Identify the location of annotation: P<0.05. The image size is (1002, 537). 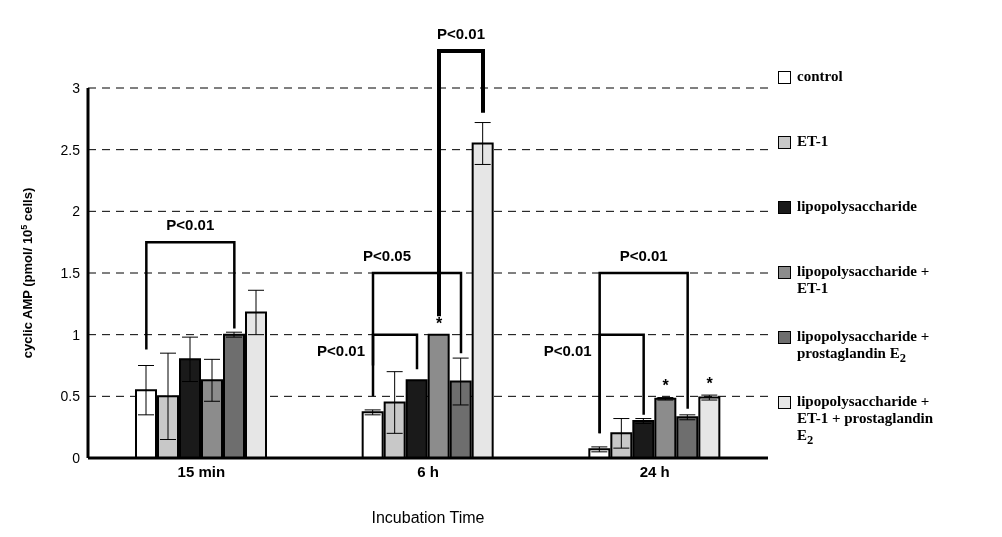
(387, 255).